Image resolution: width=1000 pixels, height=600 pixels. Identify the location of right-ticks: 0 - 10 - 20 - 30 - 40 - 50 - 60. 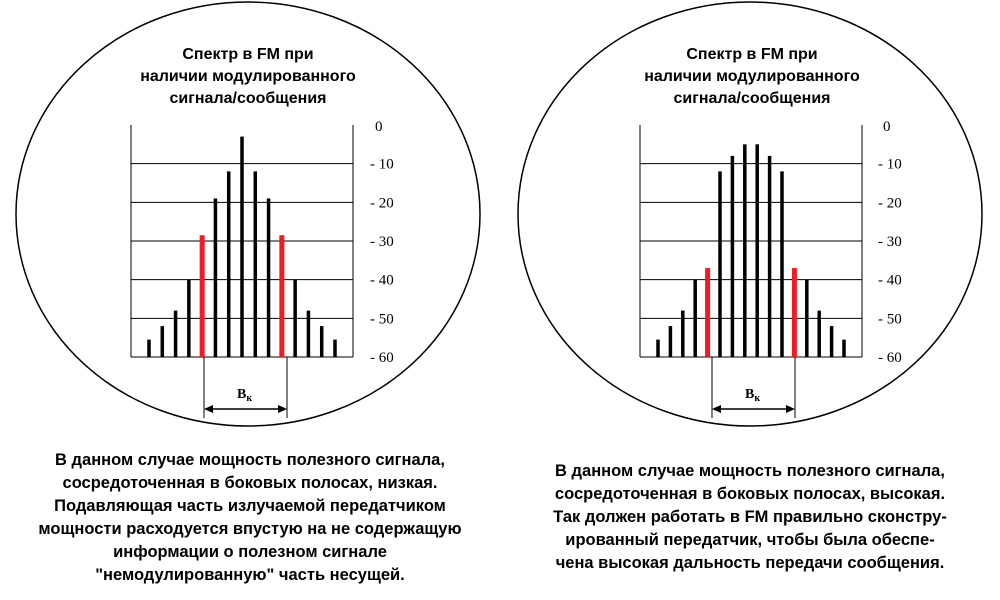
(890, 242).